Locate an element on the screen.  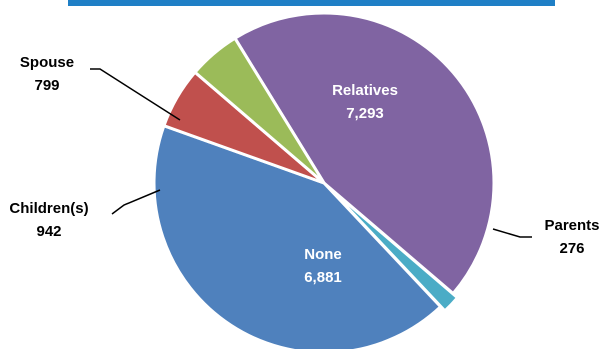
leader-line-children-s is located at coordinates (136, 202).